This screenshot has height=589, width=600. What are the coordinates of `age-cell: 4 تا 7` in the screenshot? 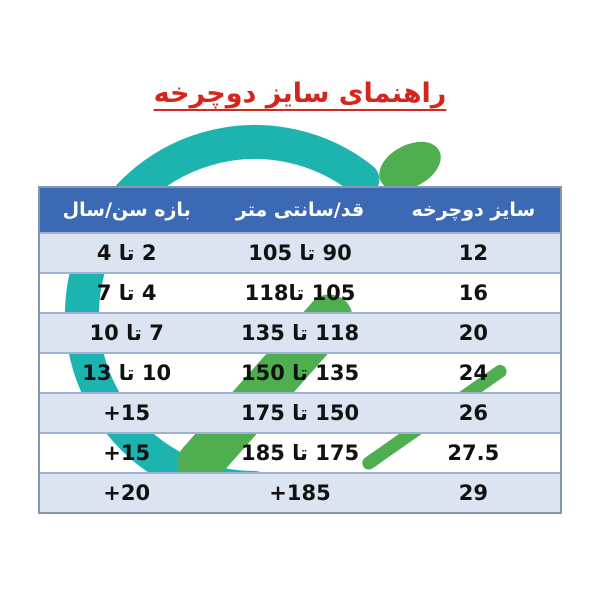 It's located at (126, 293).